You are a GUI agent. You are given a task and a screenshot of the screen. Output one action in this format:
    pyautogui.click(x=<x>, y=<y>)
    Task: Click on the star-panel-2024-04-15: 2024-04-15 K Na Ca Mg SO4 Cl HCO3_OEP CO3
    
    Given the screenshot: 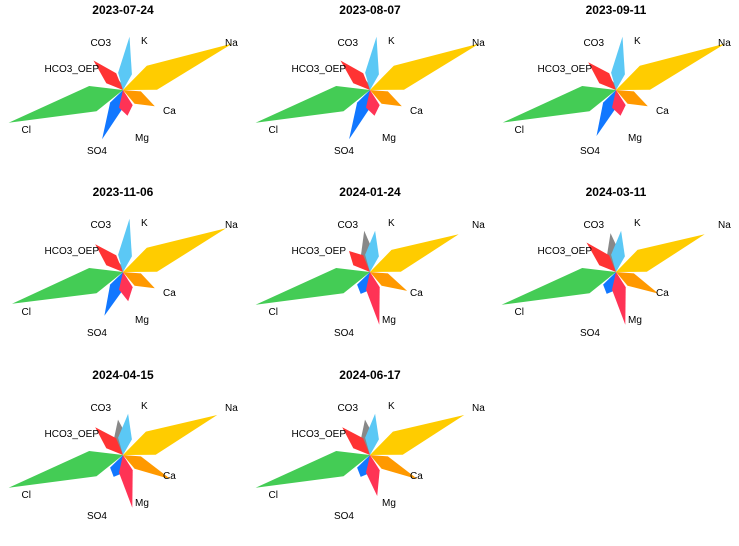 What is the action you would take?
    pyautogui.click(x=123, y=445)
    